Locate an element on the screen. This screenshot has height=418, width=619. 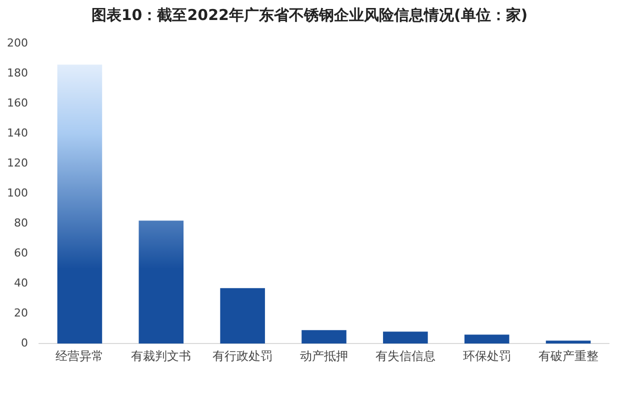
y-tick-label: 0 is located at coordinates (24, 343).